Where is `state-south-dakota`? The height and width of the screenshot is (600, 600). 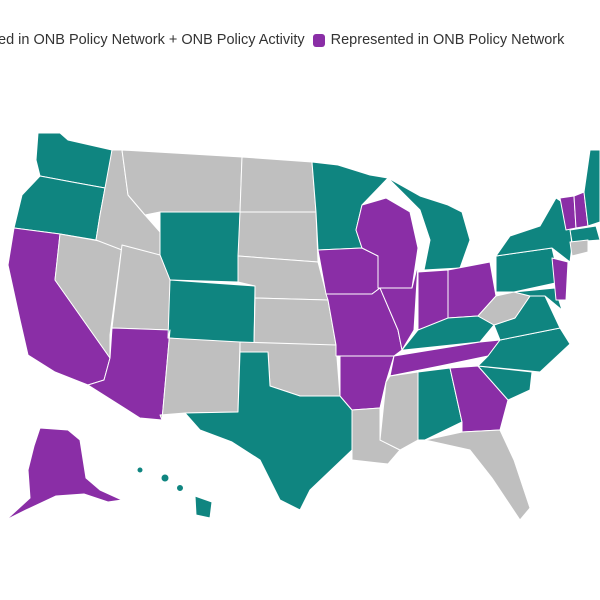 state-south-dakota is located at coordinates (278, 237).